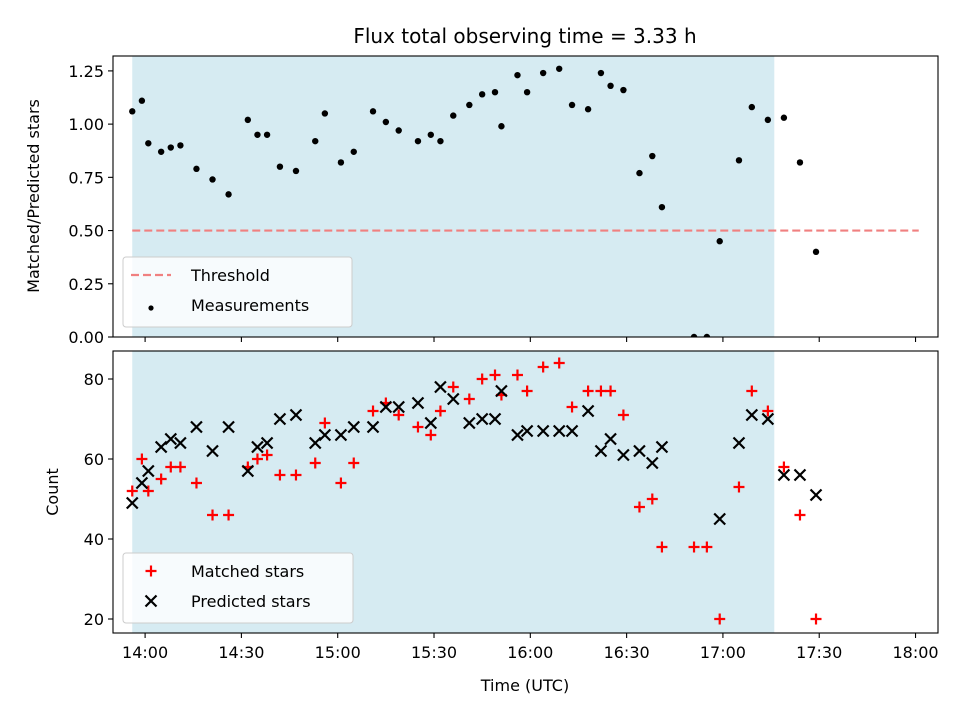 This screenshot has width=960, height=720. Describe the element at coordinates (434, 652) in the screenshot. I see `x-tick-label: 15:30` at that location.